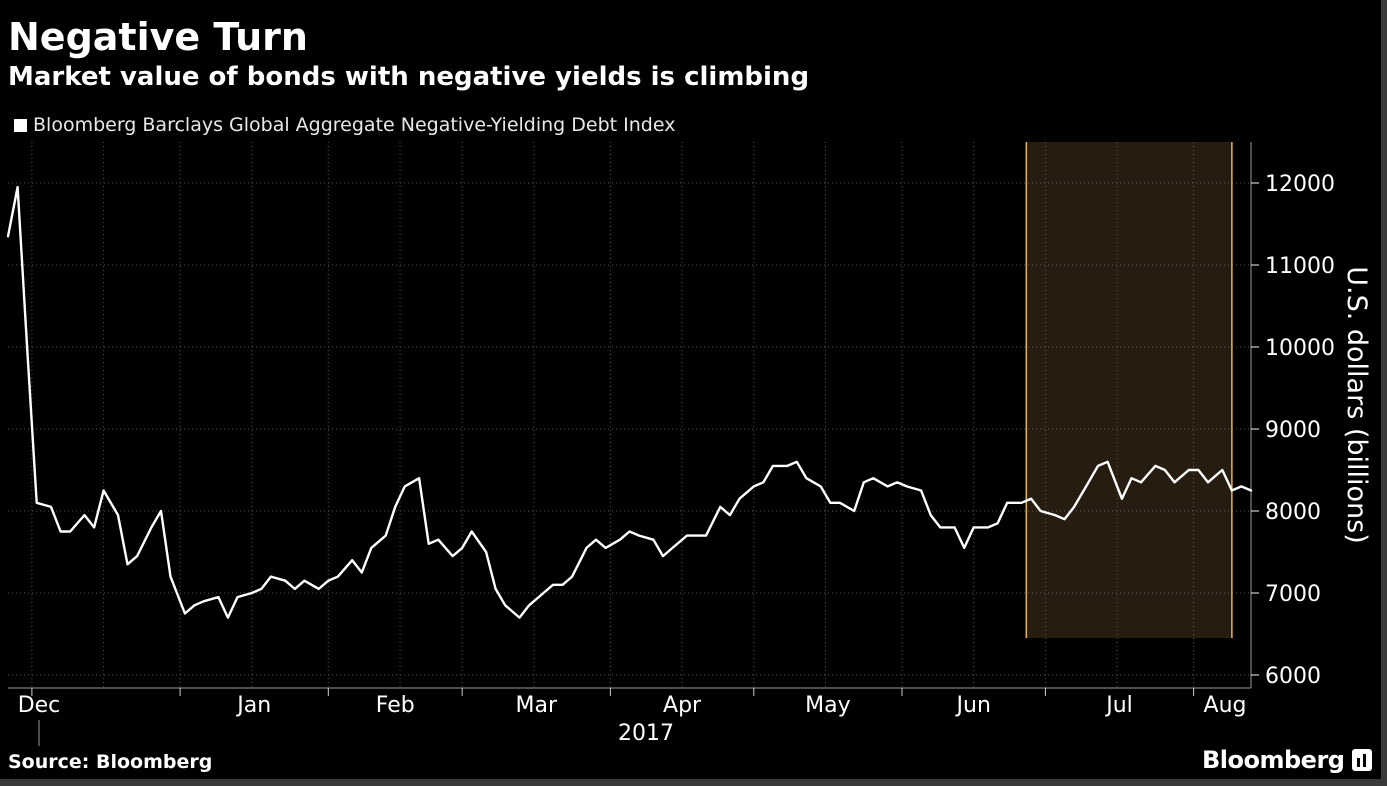 This screenshot has height=786, width=1387. Describe the element at coordinates (1300, 184) in the screenshot. I see `y-tick-label: 12000` at that location.